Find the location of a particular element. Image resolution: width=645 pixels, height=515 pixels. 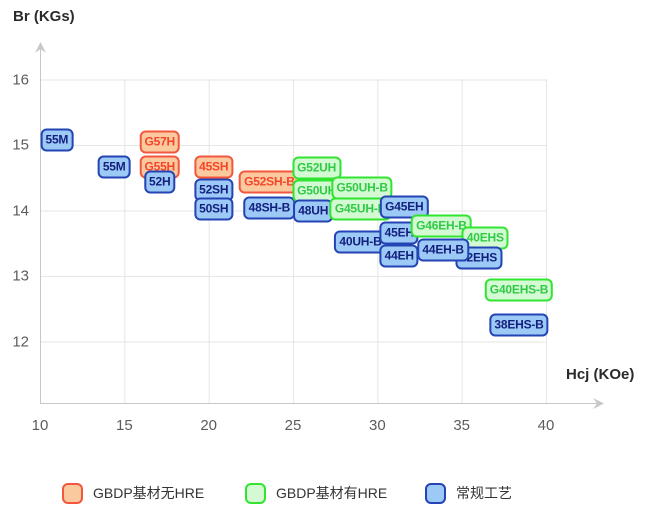

x-tick-label: 40 is located at coordinates (546, 425).